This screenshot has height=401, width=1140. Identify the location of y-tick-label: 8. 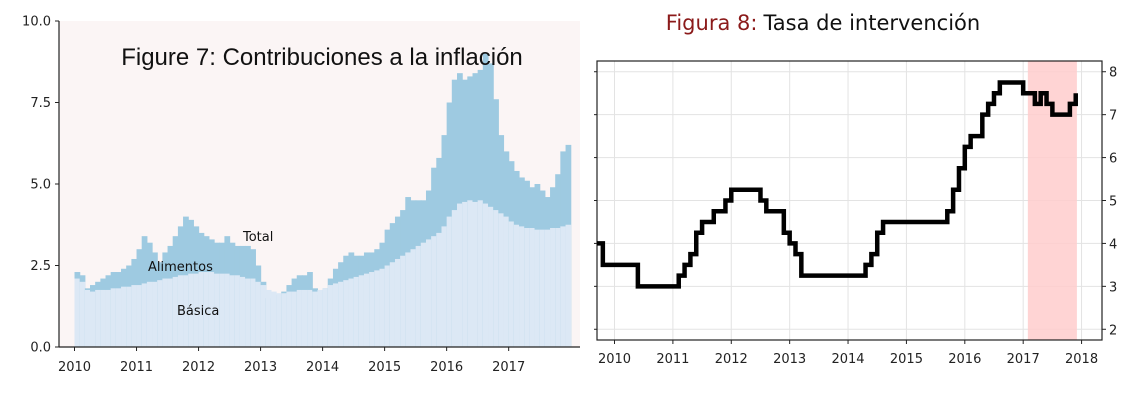
(1113, 73).